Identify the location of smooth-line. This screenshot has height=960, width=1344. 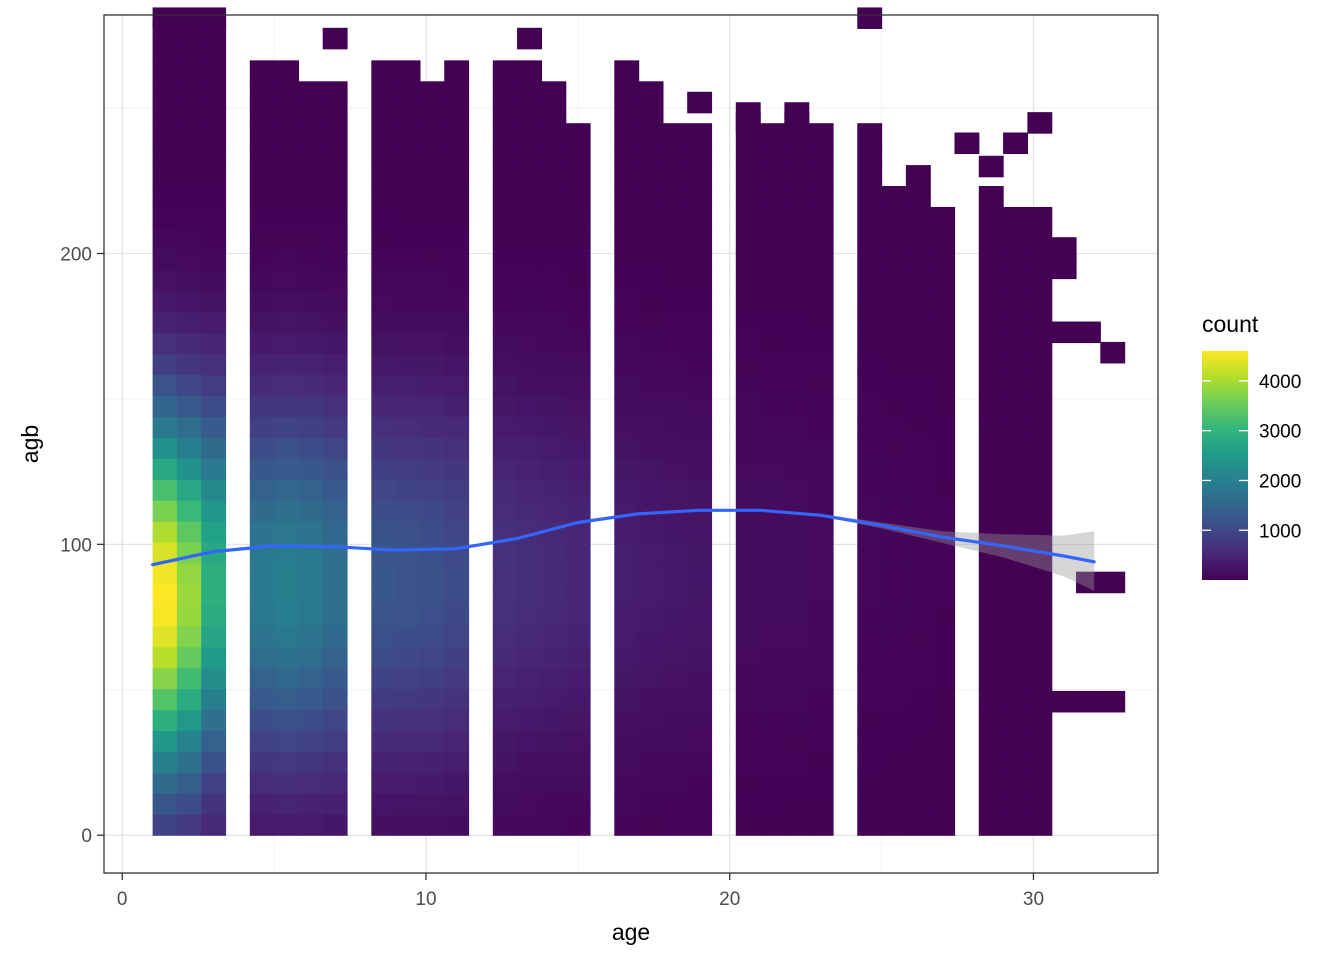
(623, 537).